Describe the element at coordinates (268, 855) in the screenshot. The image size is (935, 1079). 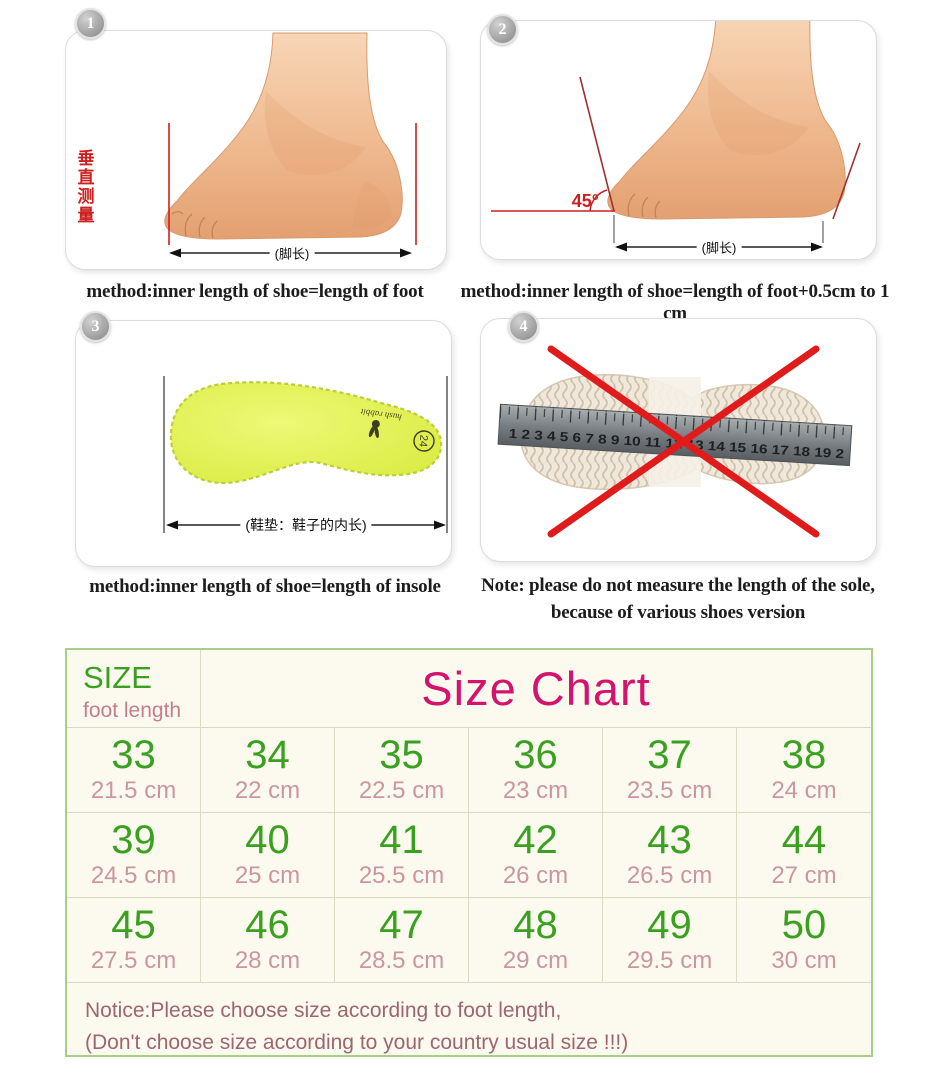
I see `size-cell-40: 40 25 cm` at that location.